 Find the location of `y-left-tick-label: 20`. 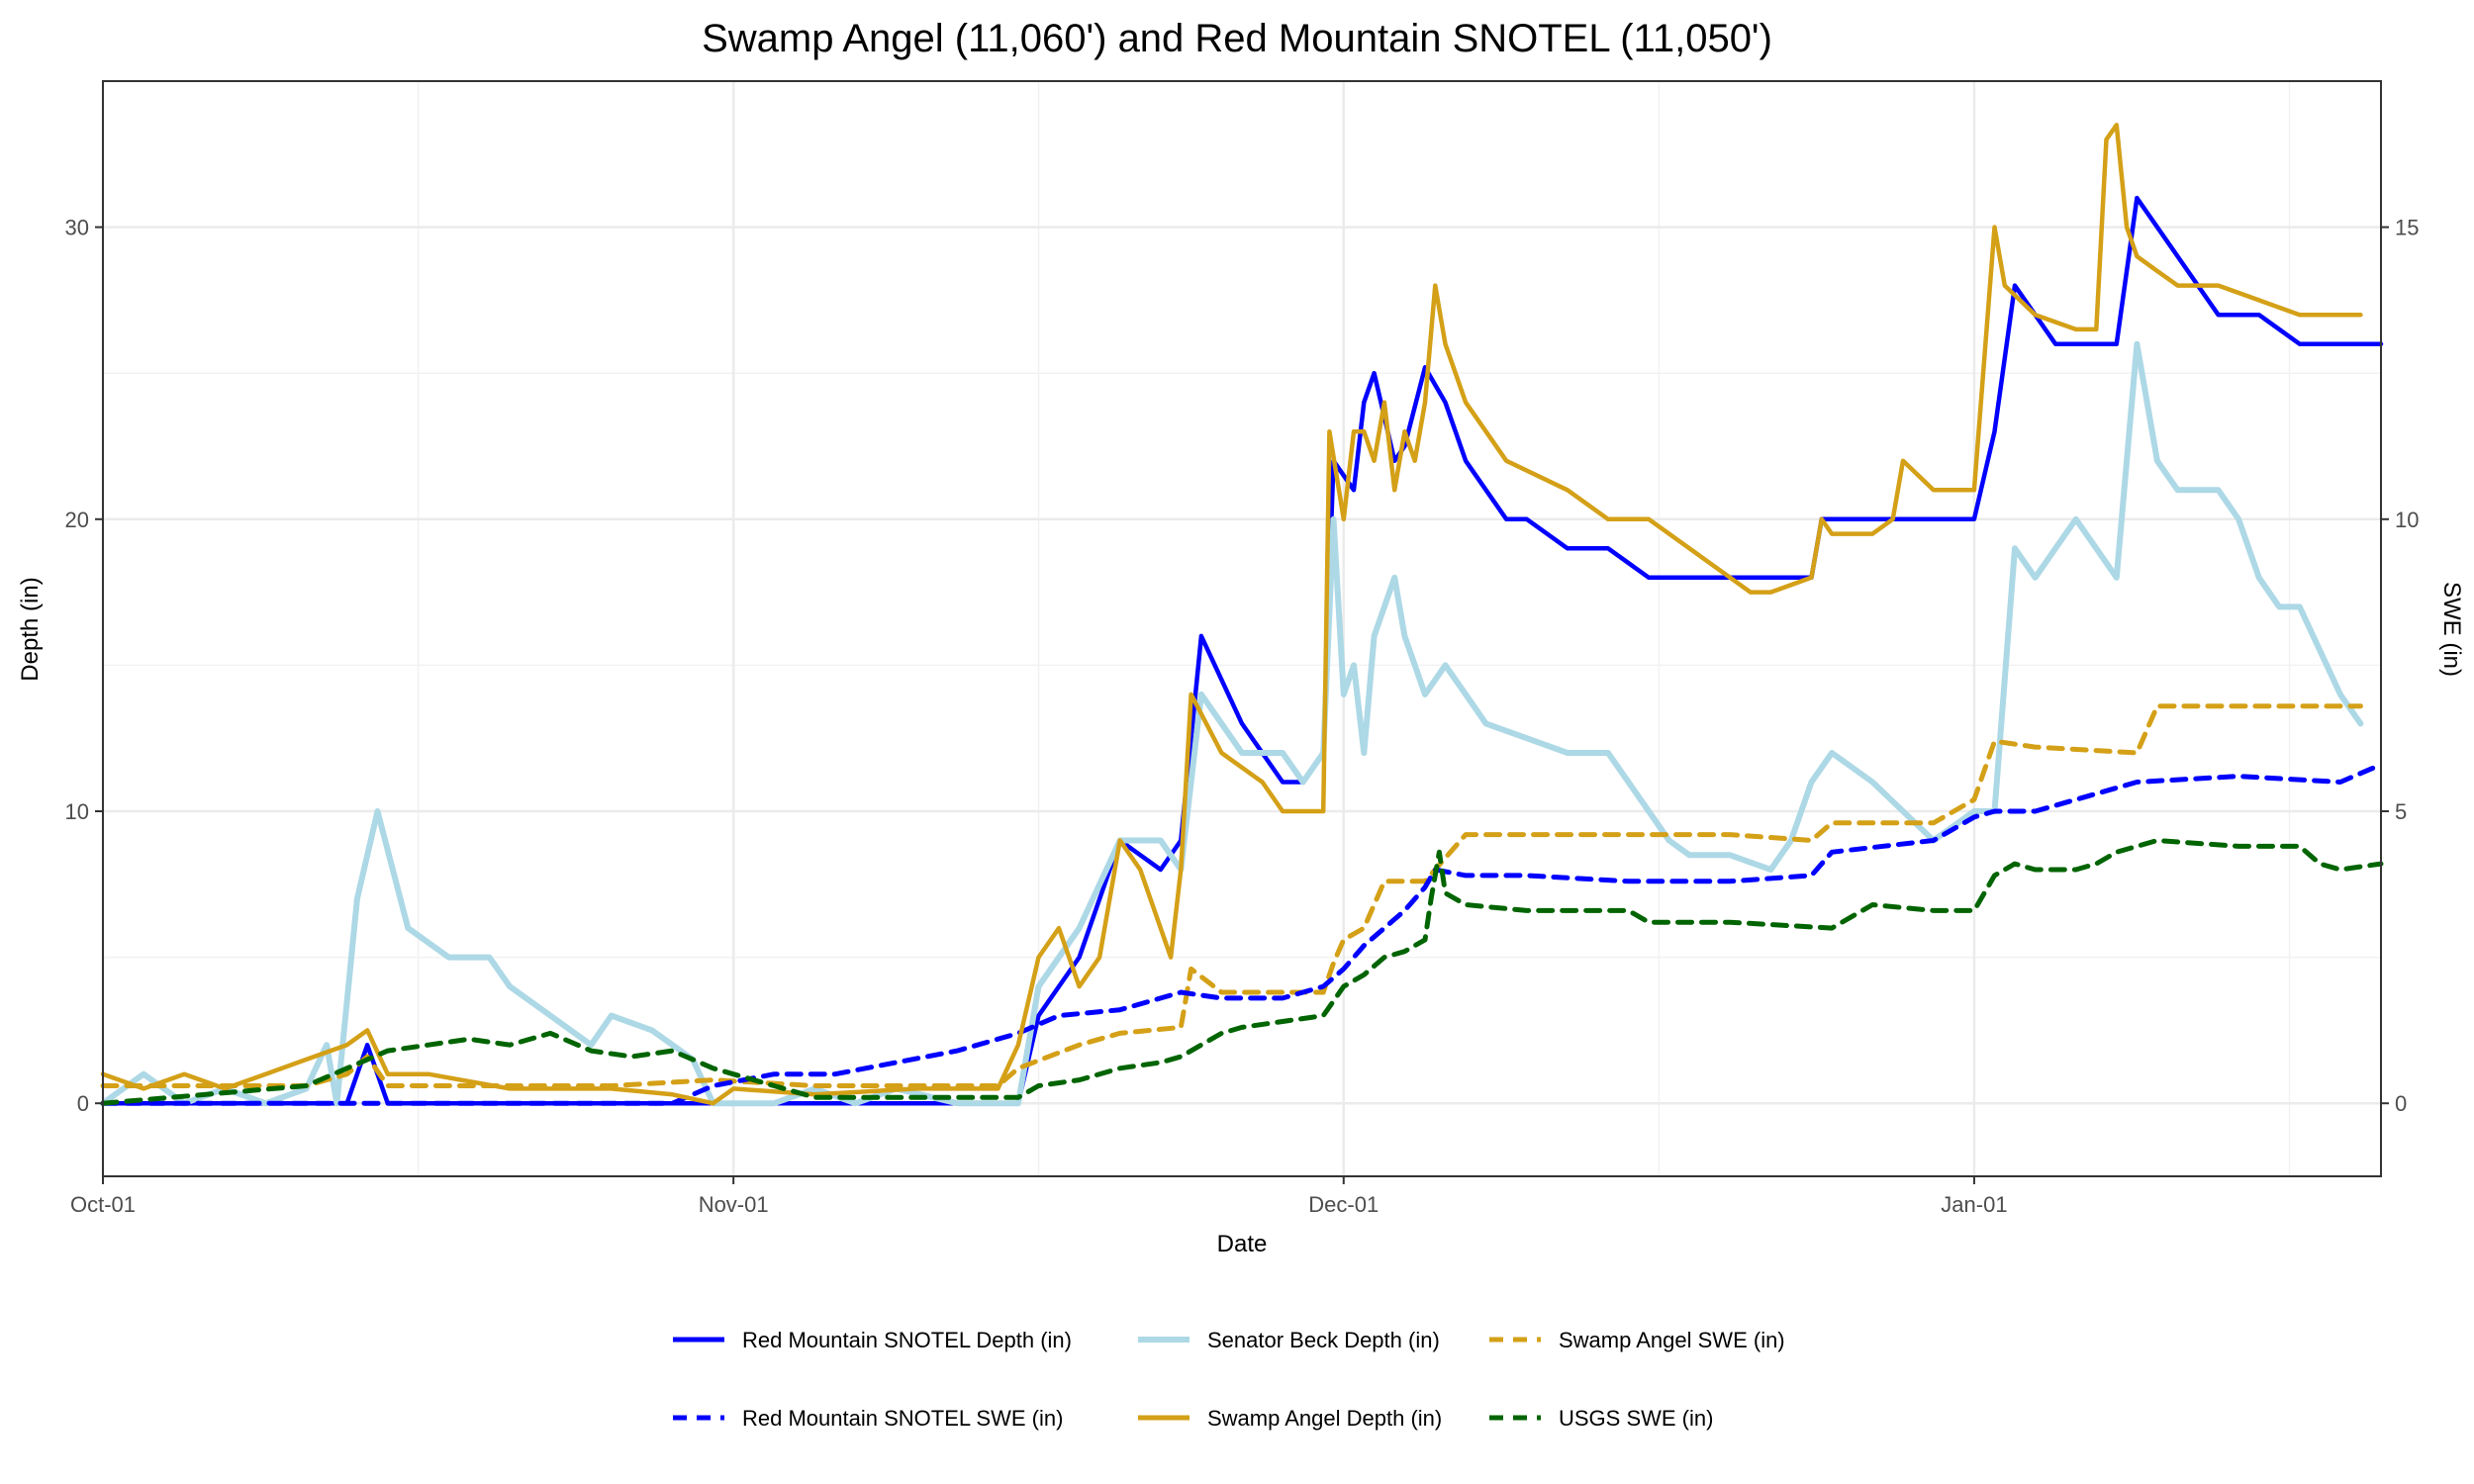

y-left-tick-label: 20 is located at coordinates (77, 520).